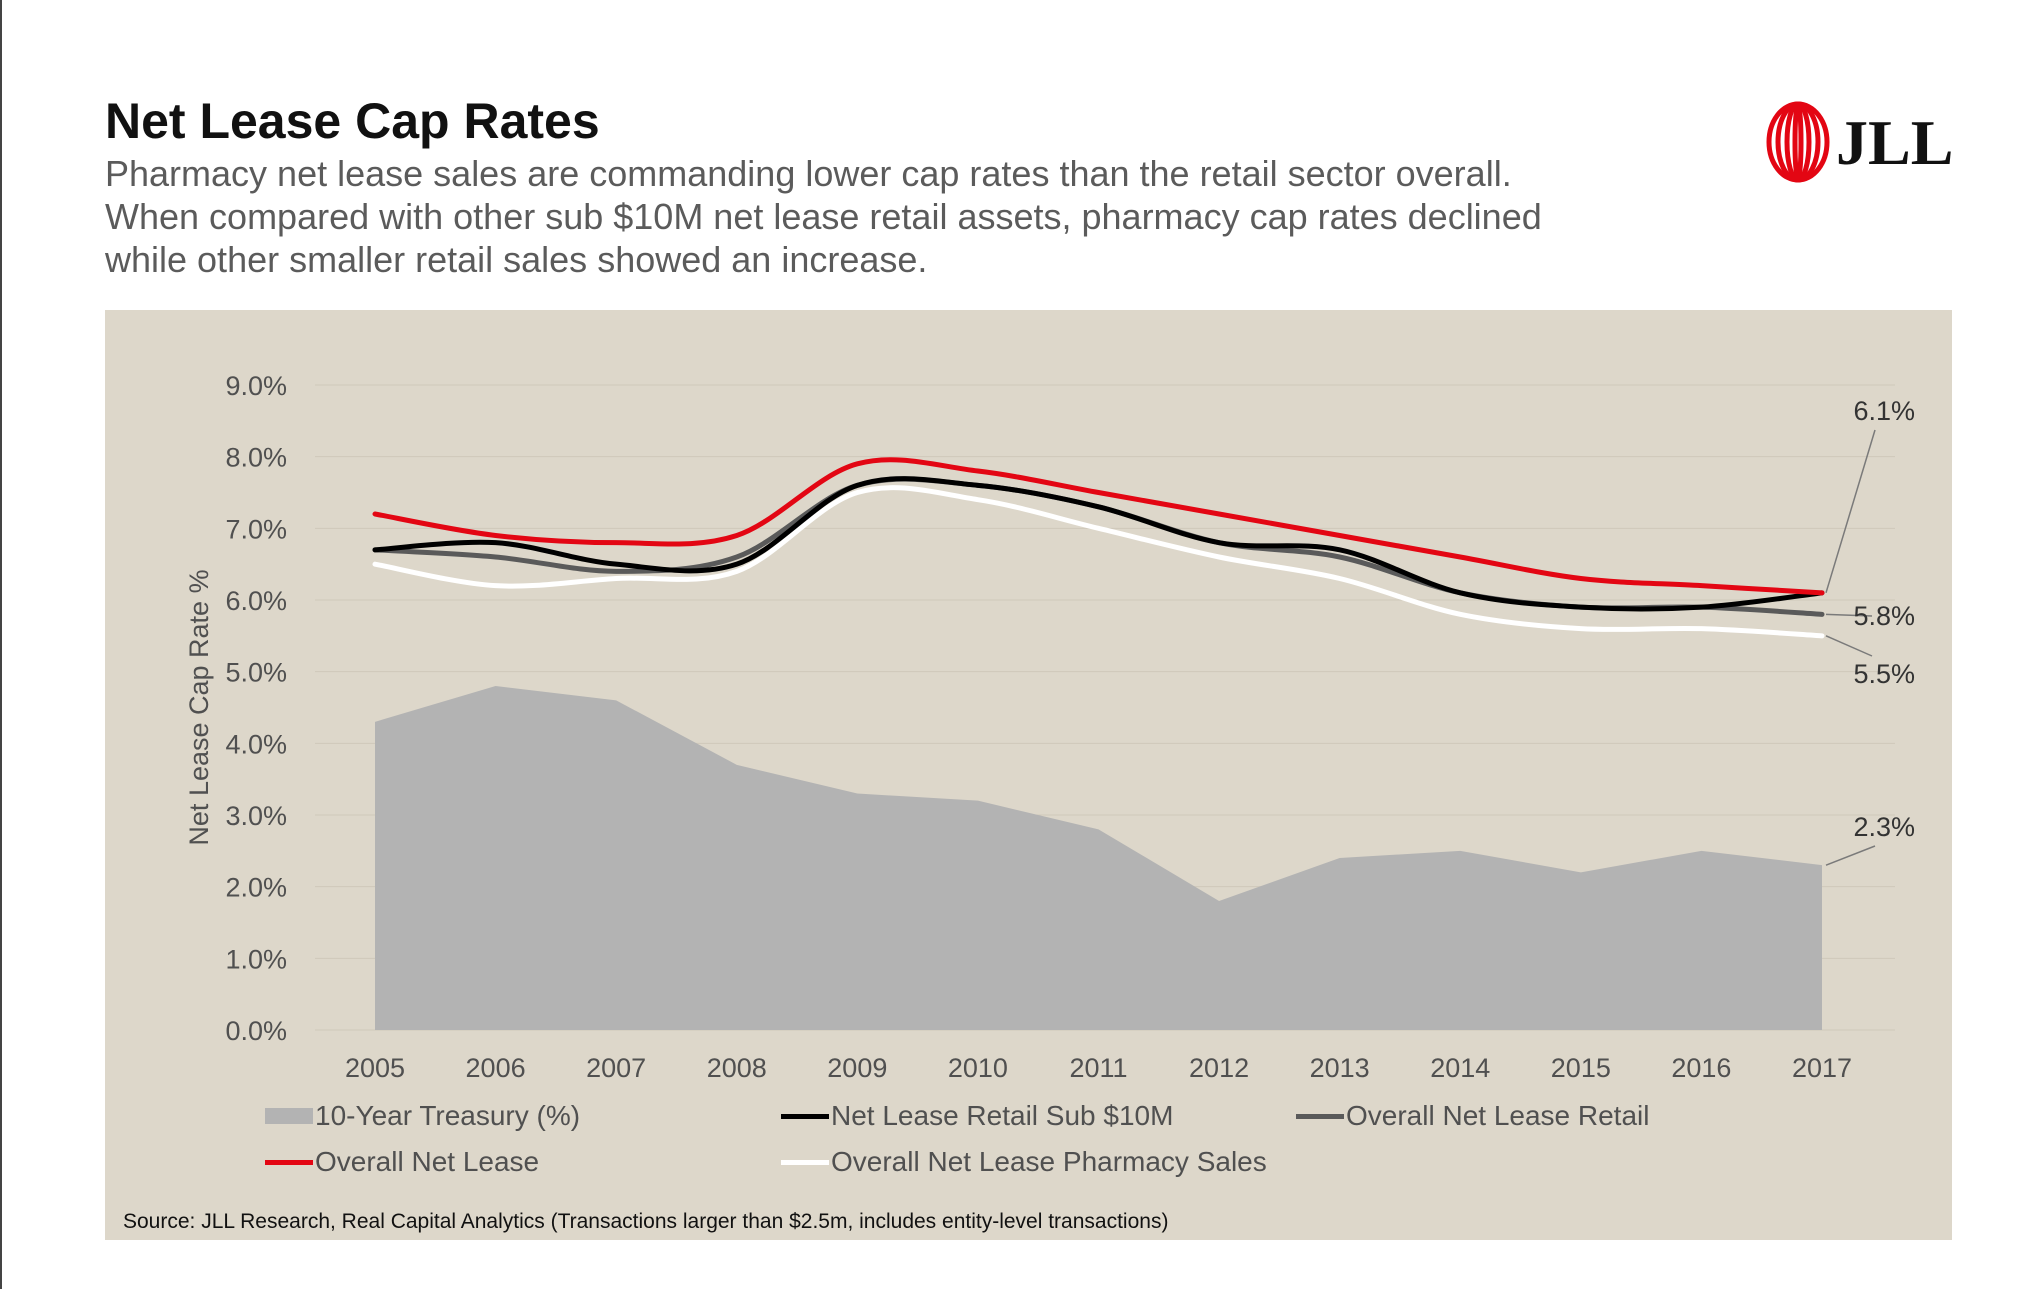 The height and width of the screenshot is (1289, 2037). I want to click on x-tick-label: 2009, so click(857, 1068).